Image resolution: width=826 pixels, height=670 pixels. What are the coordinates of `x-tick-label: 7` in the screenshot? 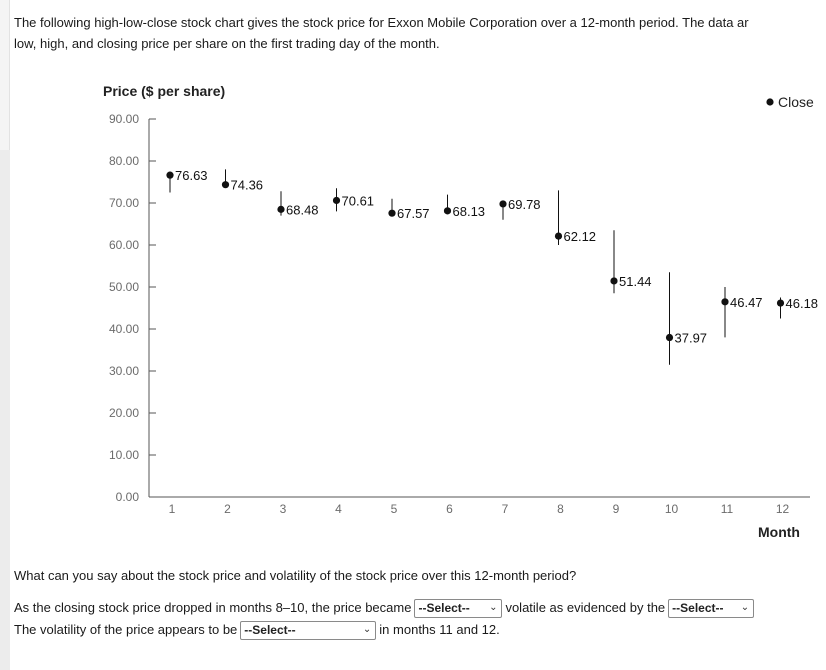 It's located at (505, 509).